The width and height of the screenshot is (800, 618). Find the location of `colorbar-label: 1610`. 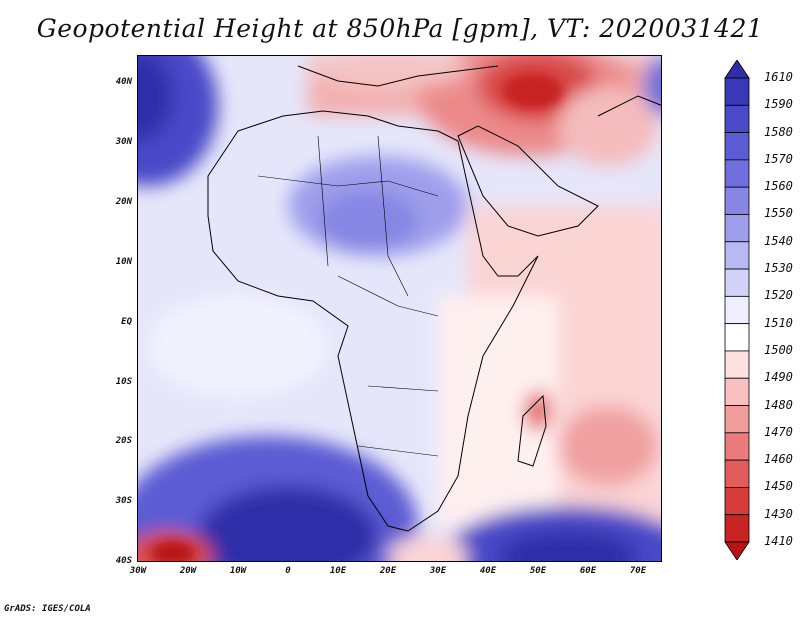

colorbar-label: 1610 is located at coordinates (778, 77).